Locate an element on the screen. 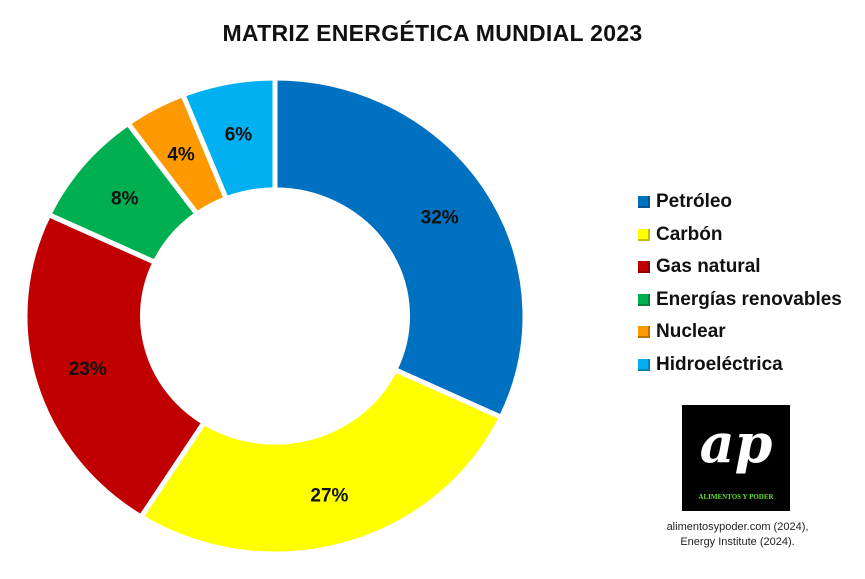 Image resolution: width=865 pixels, height=579 pixels. data-label: 8% is located at coordinates (125, 199).